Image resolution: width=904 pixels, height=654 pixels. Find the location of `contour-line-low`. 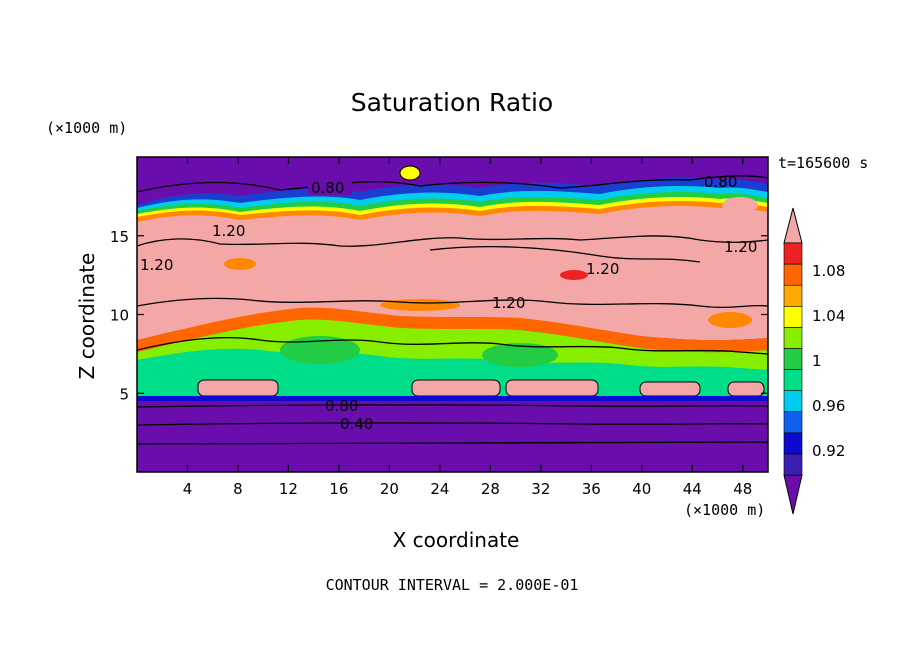

contour-line-low is located at coordinates (452, 443).